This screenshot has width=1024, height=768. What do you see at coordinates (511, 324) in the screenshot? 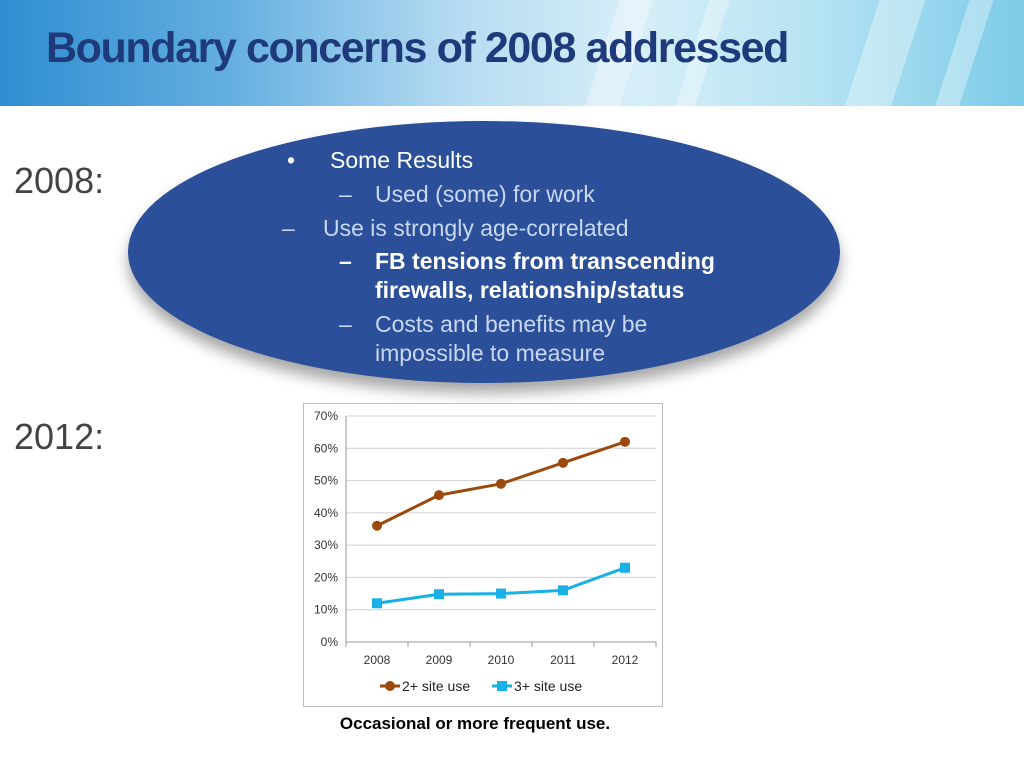
I see `bullet-costs-line1: Costs and benefits may be` at bounding box center [511, 324].